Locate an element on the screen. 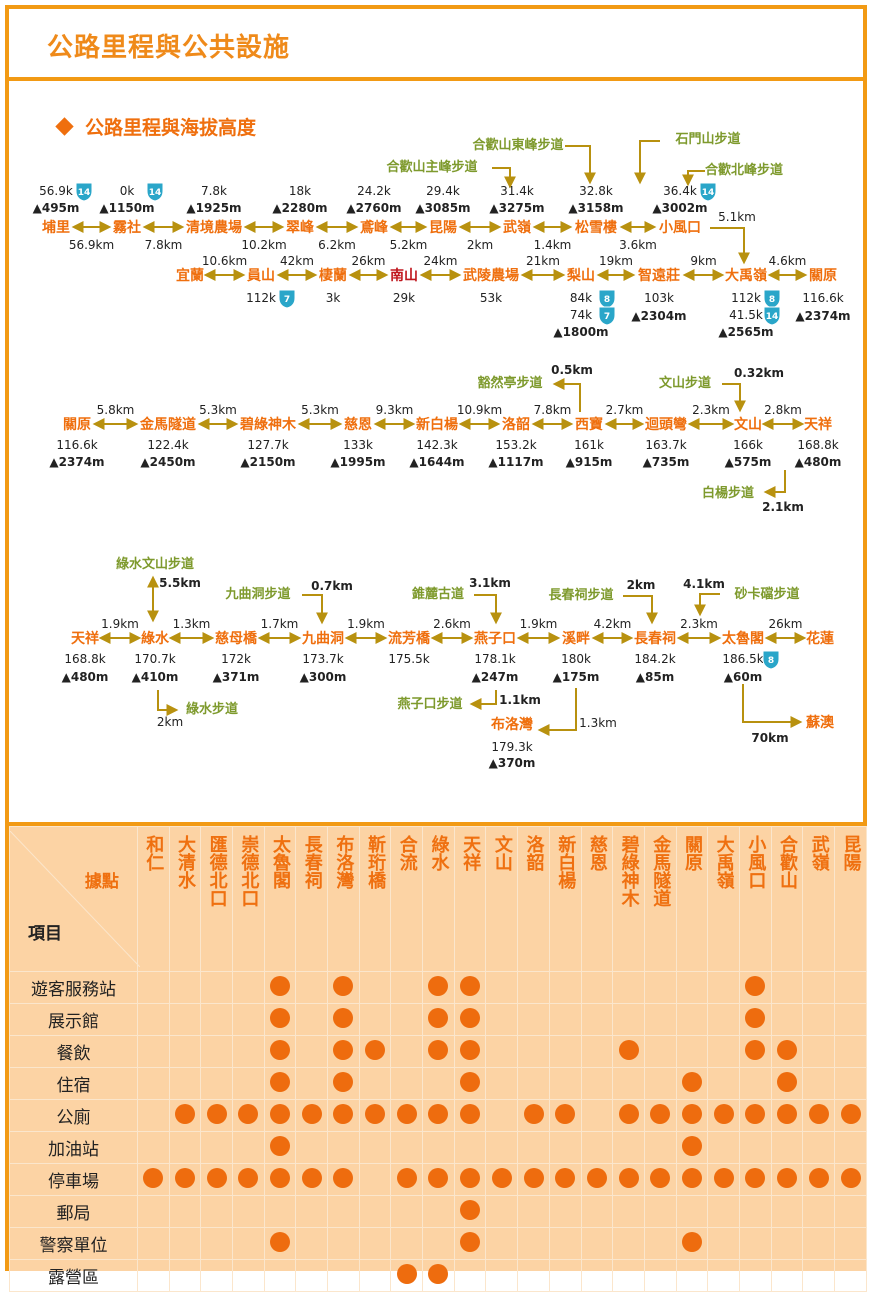 This screenshot has width=879, height=1292. distance-label: 1.3km is located at coordinates (598, 723).